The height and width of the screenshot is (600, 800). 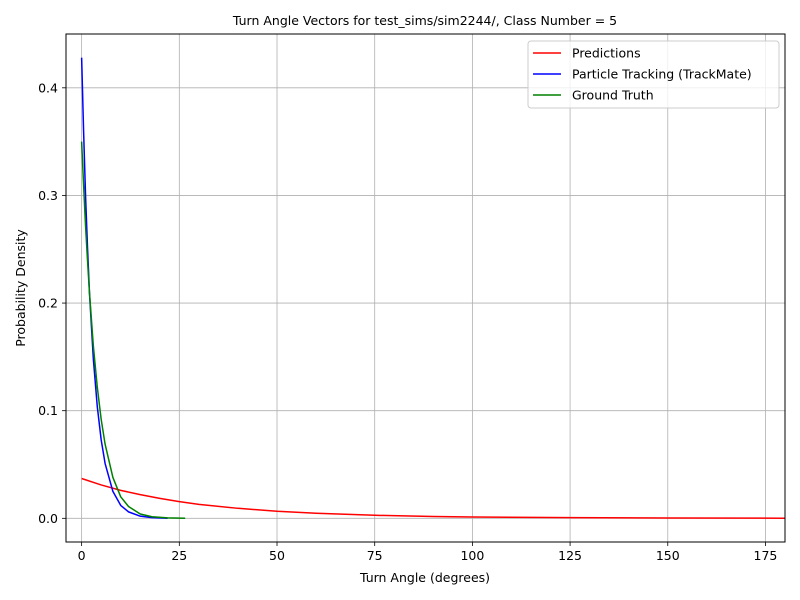 I want to click on x-tick-label: 75, so click(x=375, y=555).